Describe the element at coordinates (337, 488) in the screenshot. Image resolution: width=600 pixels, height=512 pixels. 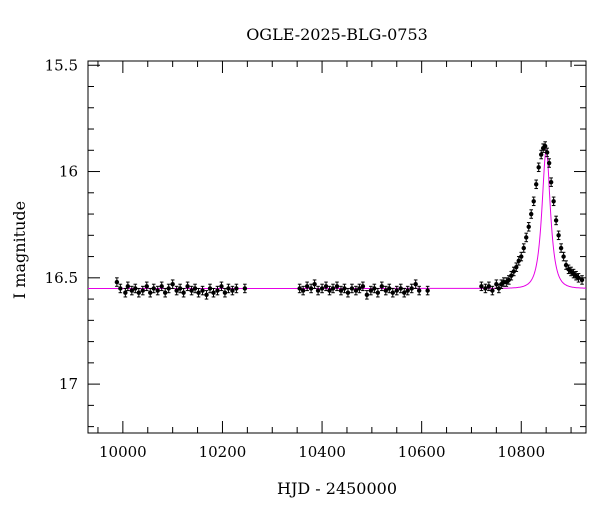
I see `x-axis-label: HJD - 2450000` at that location.